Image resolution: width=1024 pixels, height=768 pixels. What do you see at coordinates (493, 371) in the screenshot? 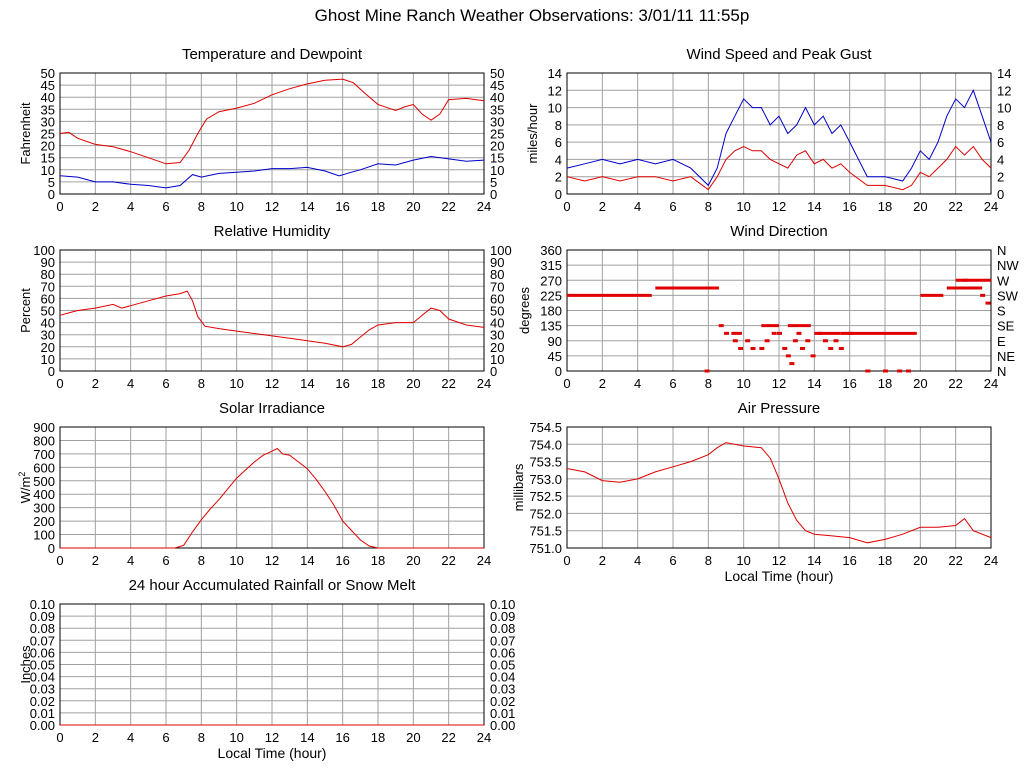
I see `right-tick-label: 0` at bounding box center [493, 371].